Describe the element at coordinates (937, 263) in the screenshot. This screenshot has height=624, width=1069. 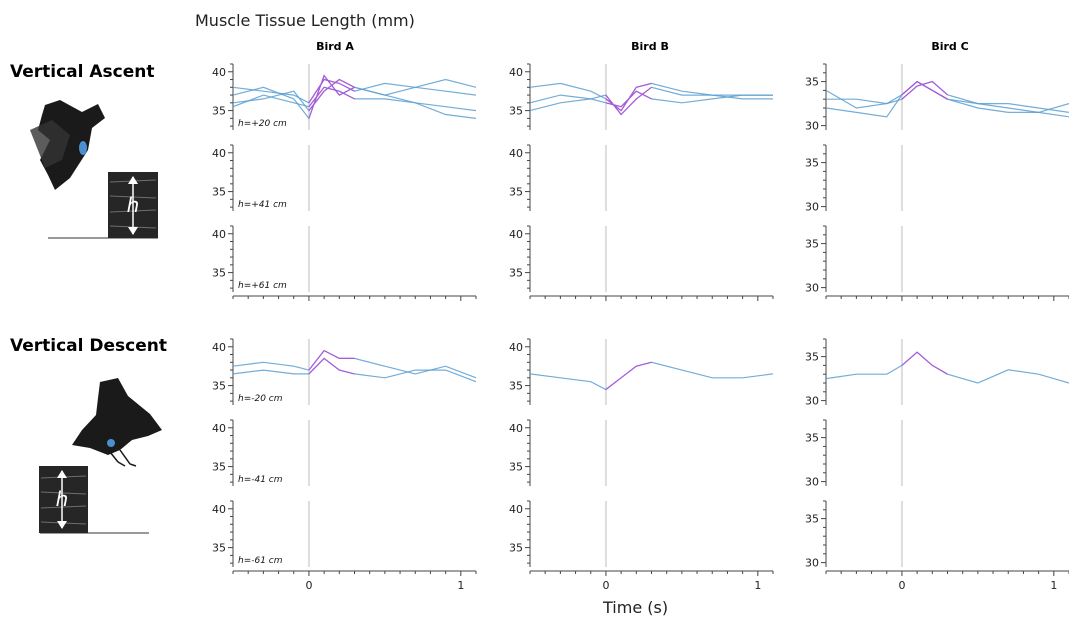
I see `panel-r2-c2: 30 35` at that location.